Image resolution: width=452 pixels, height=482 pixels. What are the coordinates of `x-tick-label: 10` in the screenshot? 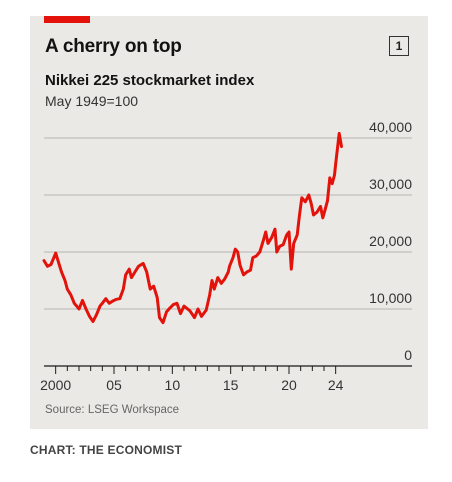 It's located at (173, 385).